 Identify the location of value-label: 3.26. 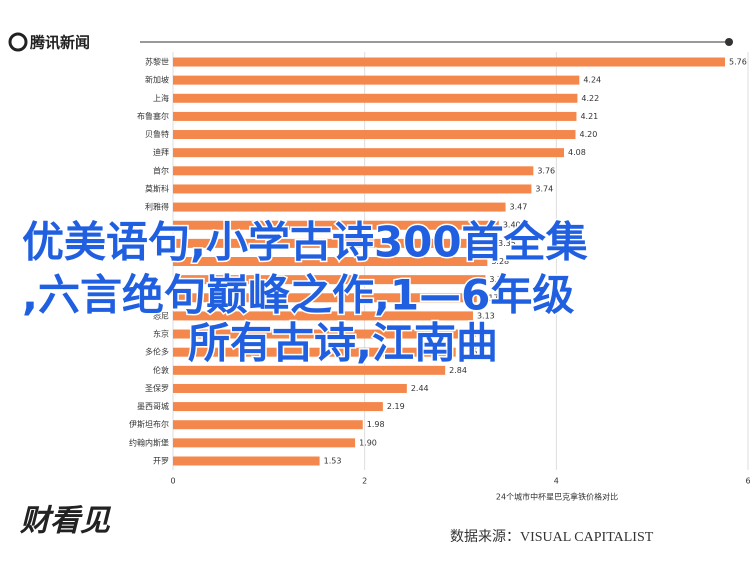
(498, 279).